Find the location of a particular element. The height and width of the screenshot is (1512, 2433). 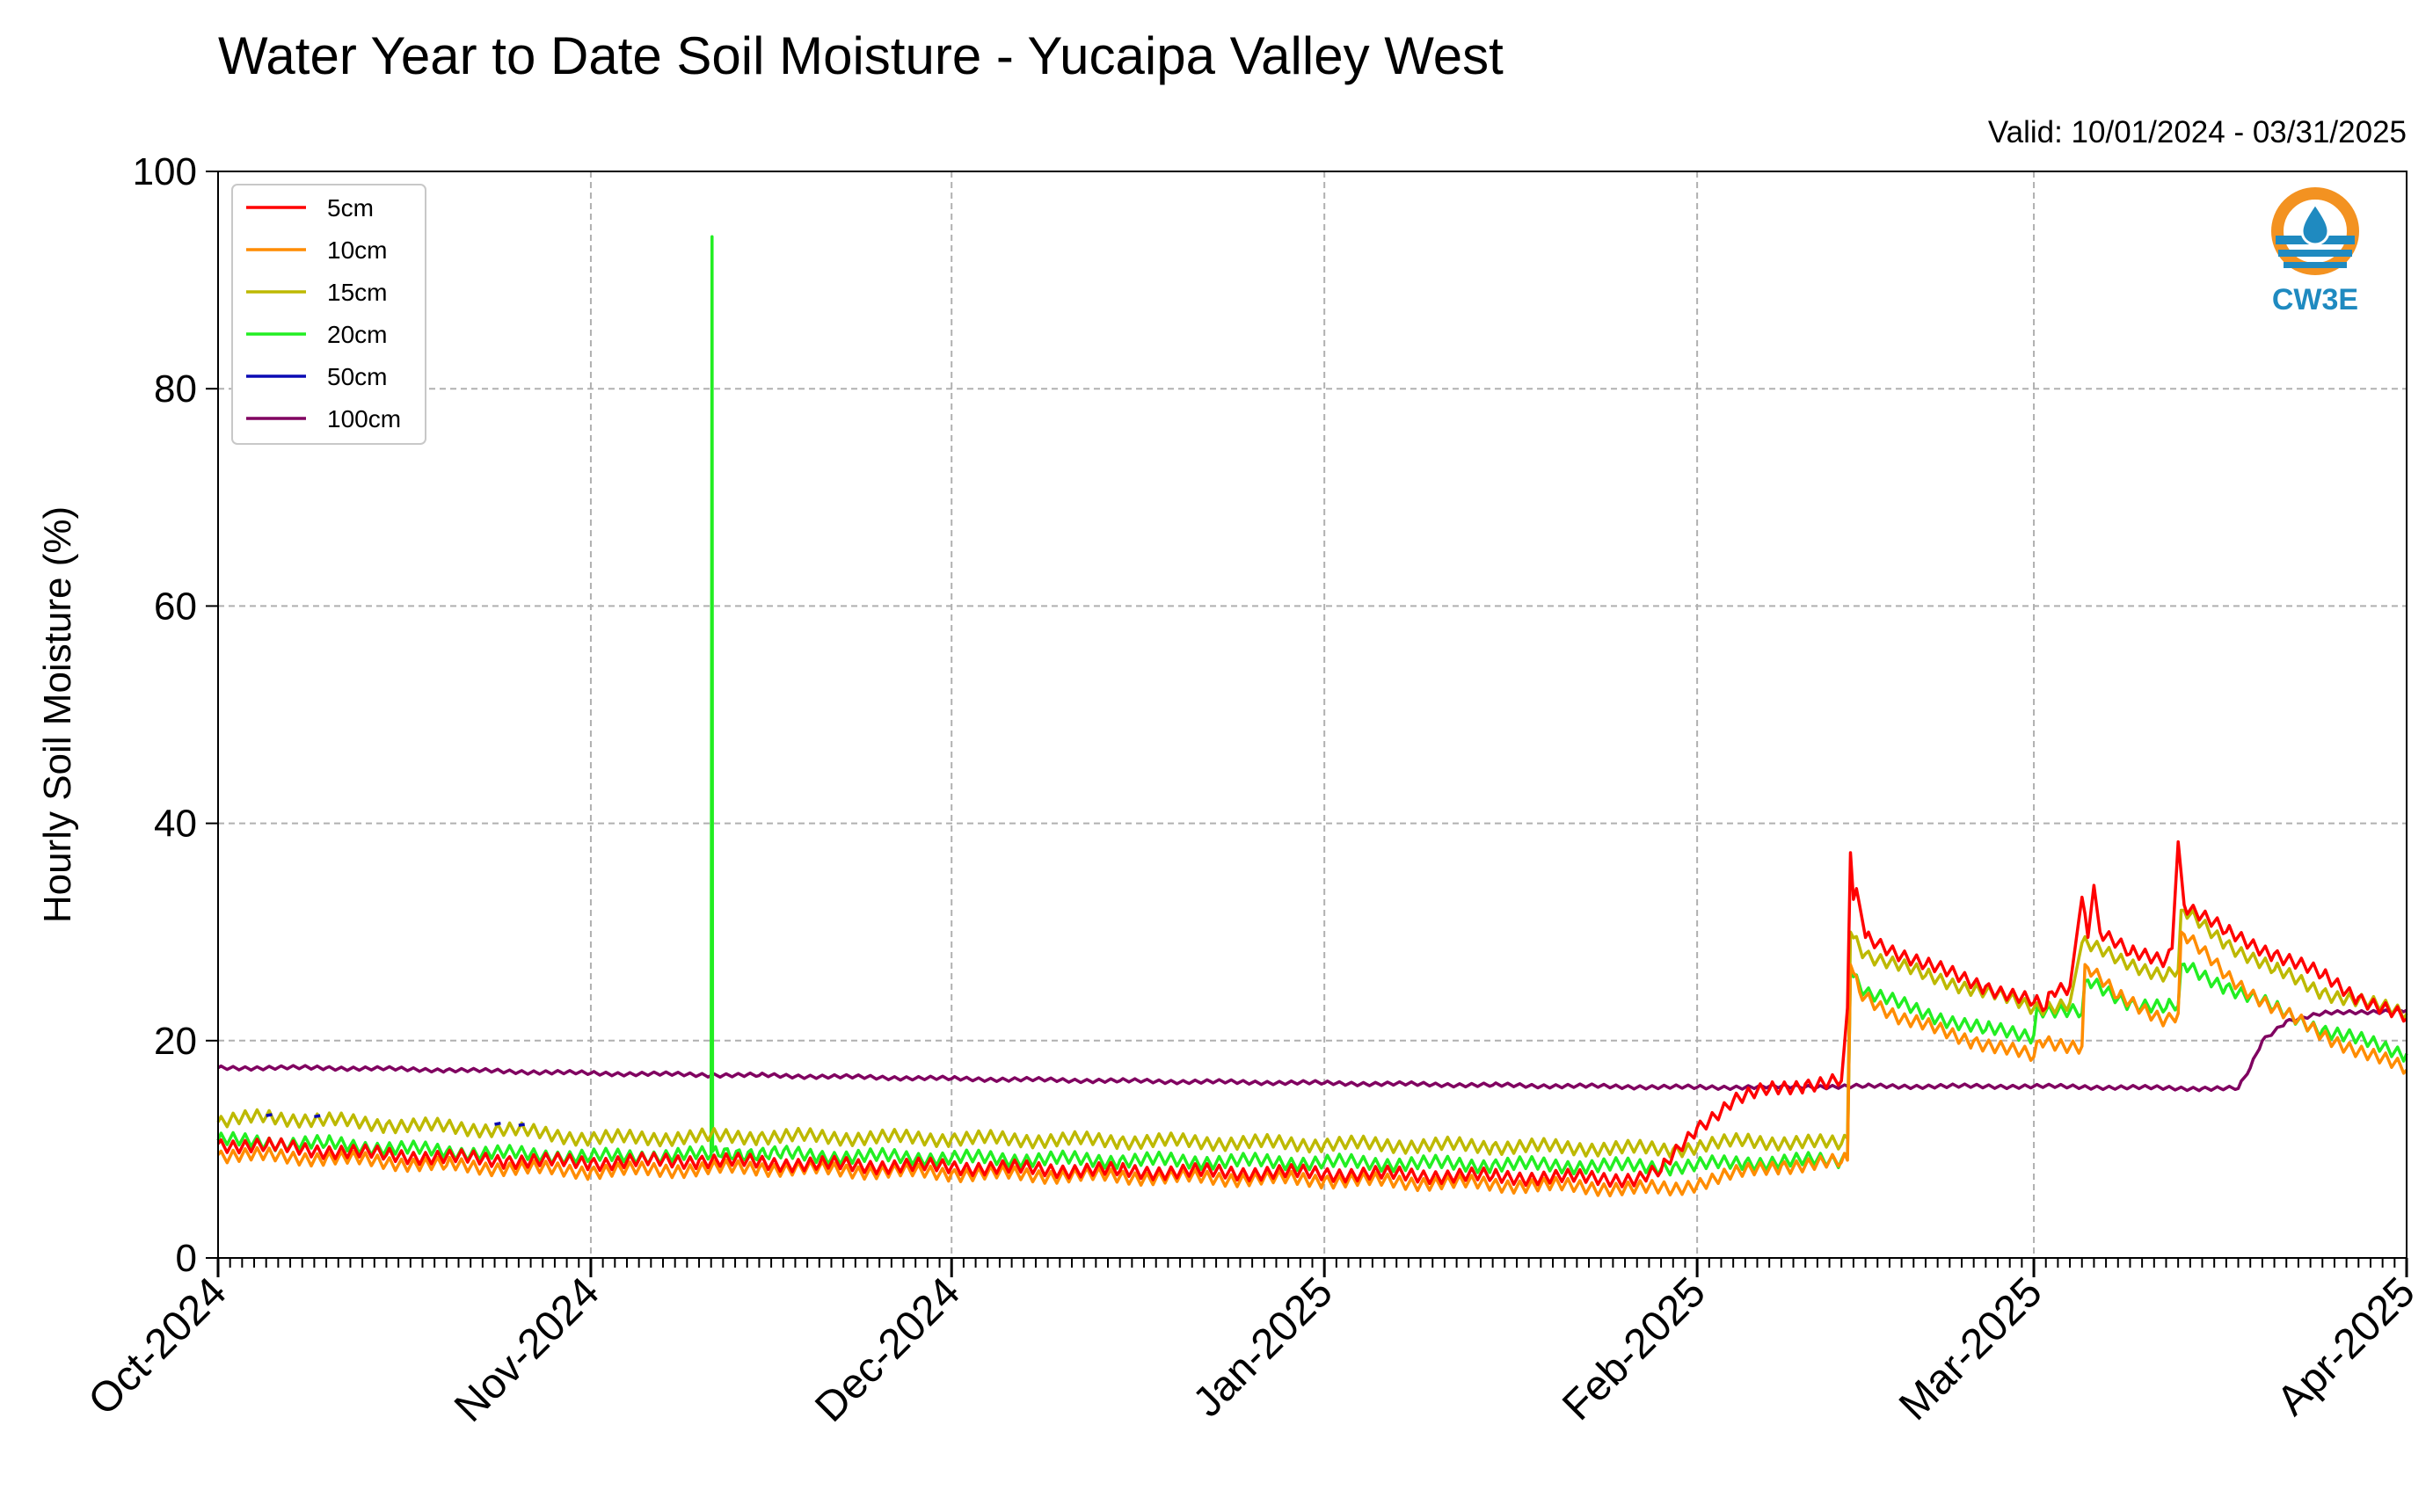

y-tick-label: 60 is located at coordinates (175, 607).